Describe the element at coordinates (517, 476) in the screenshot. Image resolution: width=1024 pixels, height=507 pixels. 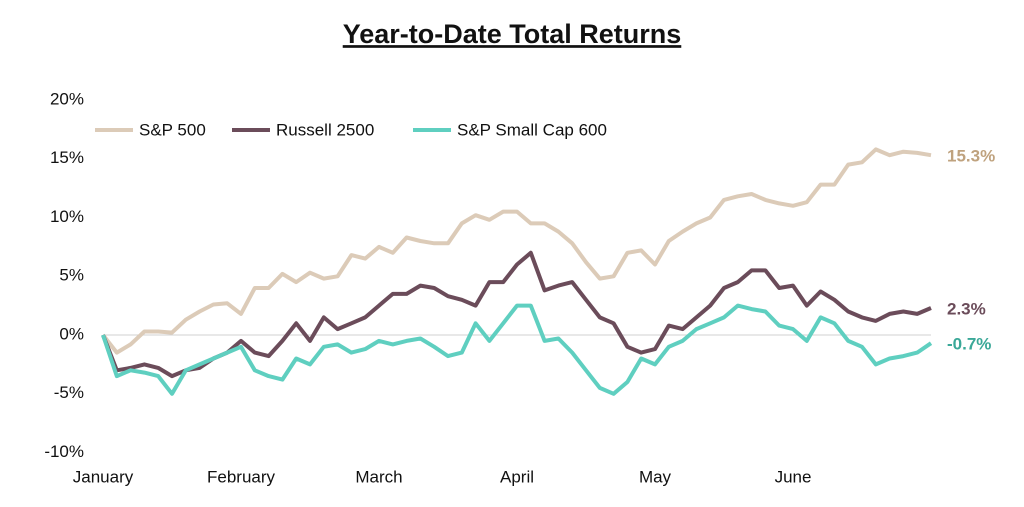
I see `x-tick-label: April` at that location.